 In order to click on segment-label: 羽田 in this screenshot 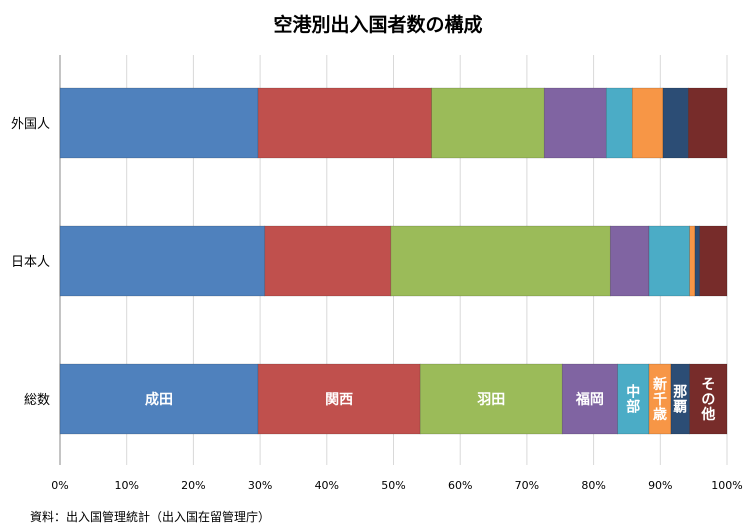, I will do `click(491, 400)`.